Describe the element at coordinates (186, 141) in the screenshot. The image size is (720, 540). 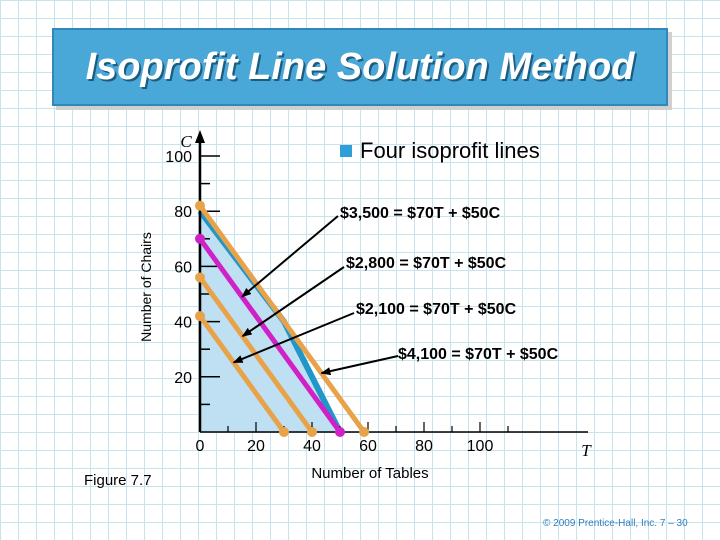
I see `y-axis-letter: C` at that location.